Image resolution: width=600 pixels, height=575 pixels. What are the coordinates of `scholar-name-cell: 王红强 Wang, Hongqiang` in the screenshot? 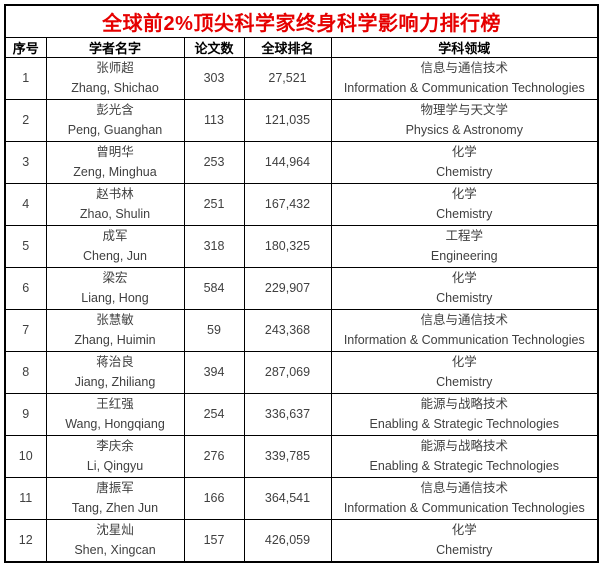 It's located at (115, 414).